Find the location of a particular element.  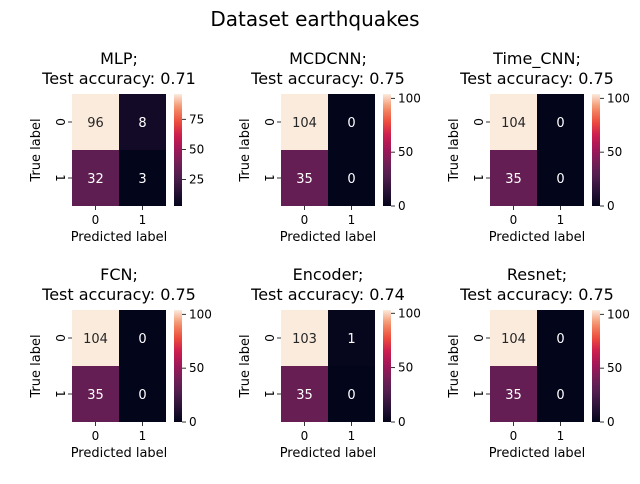

figure-title: Dataset earthquakes is located at coordinates (314, 19).